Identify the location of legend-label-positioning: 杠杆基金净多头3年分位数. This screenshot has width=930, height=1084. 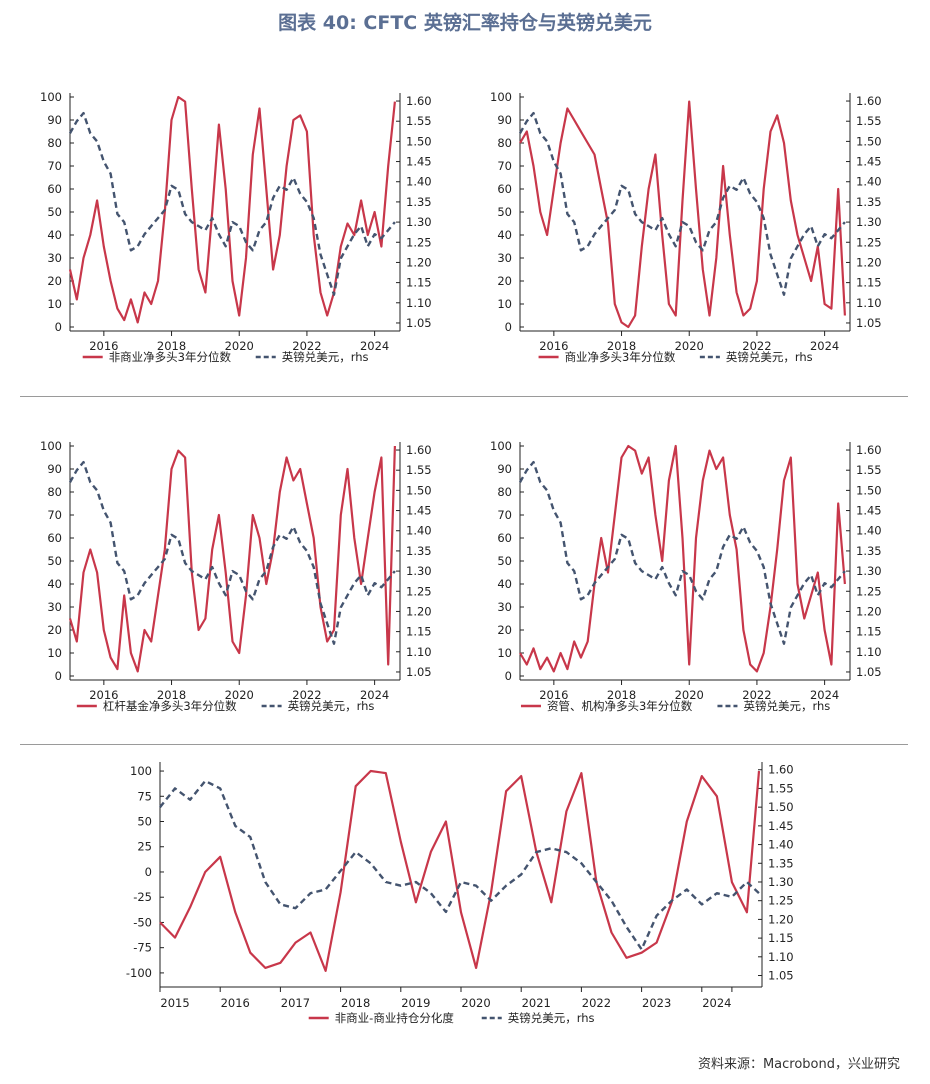
(170, 706).